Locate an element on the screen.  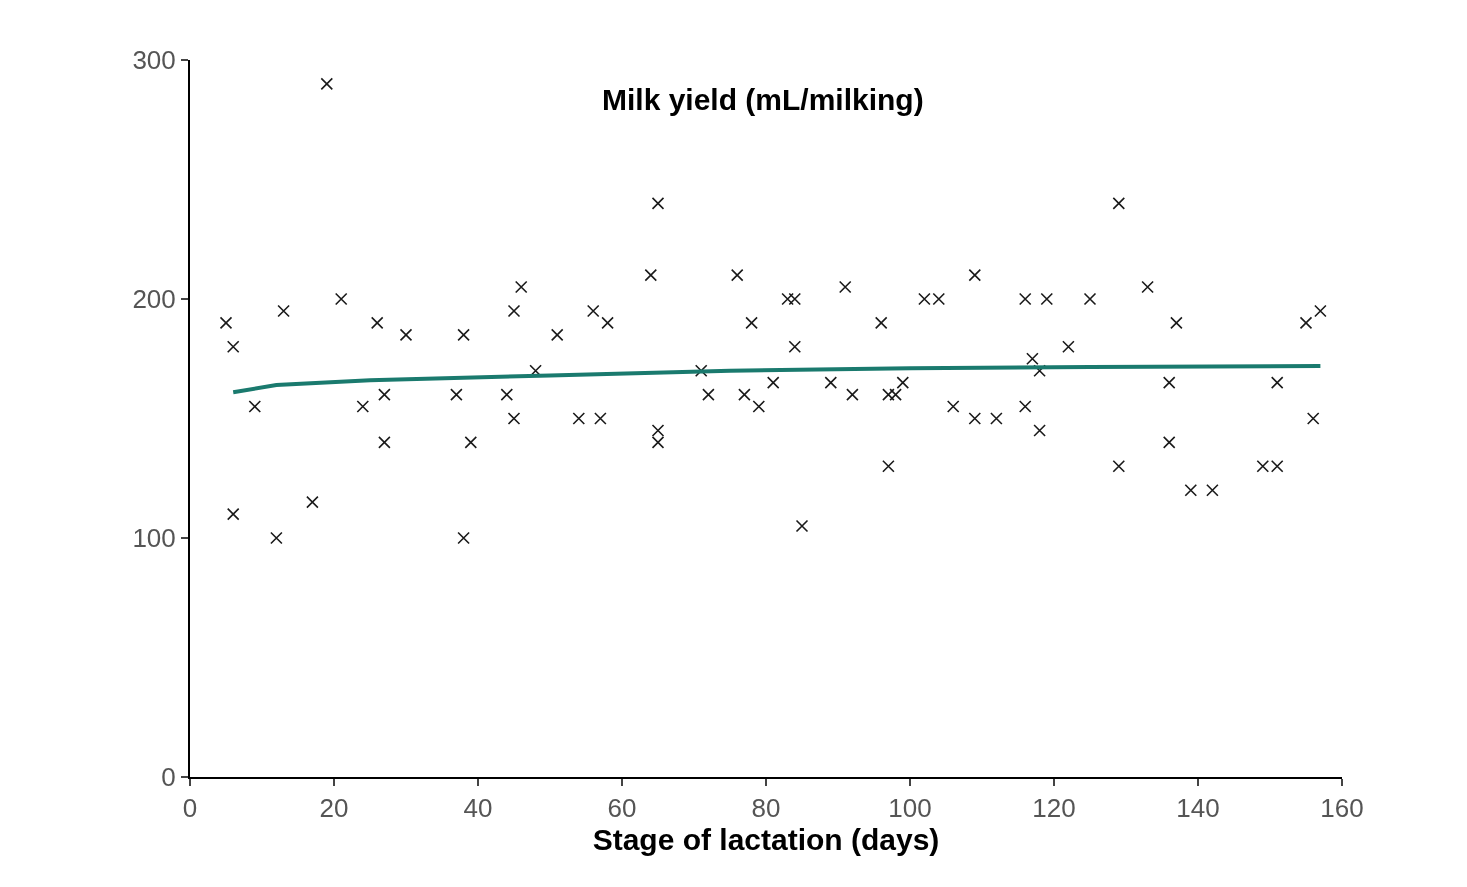
y-tick-label: 0 is located at coordinates (168, 777).